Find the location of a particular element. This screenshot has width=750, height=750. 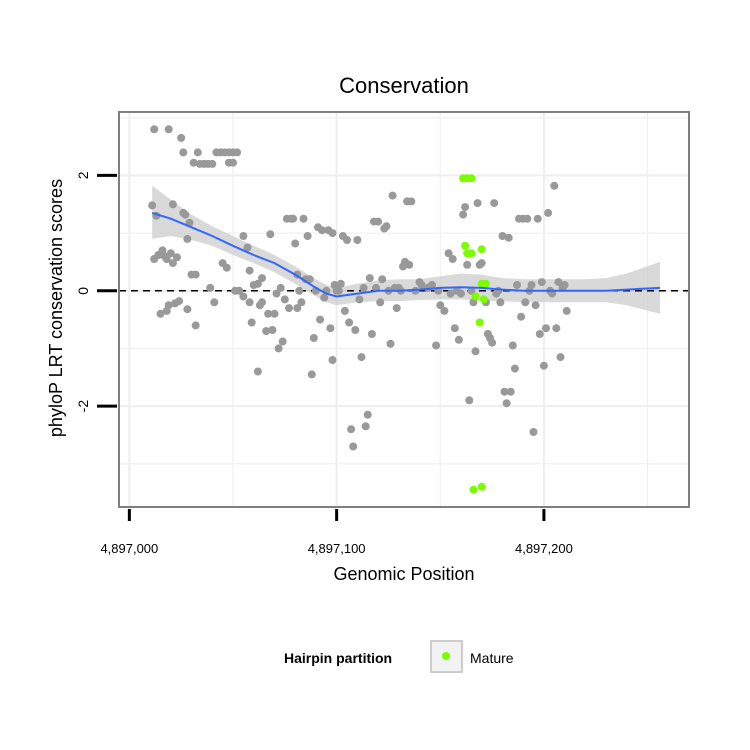

y-axis-title: phyloP LRT conservation scores is located at coordinates (56, 308).